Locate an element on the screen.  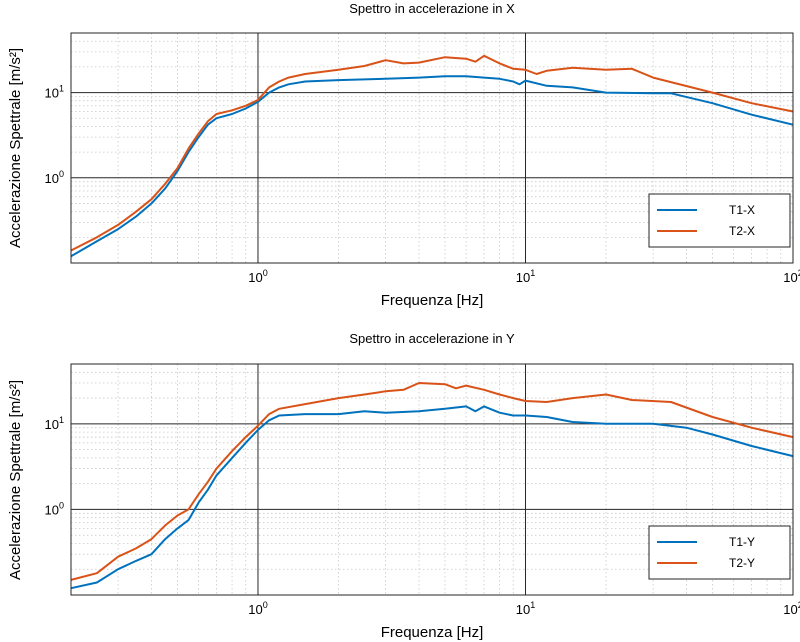
legend-label-2: T2-Y is located at coordinates (742, 563).